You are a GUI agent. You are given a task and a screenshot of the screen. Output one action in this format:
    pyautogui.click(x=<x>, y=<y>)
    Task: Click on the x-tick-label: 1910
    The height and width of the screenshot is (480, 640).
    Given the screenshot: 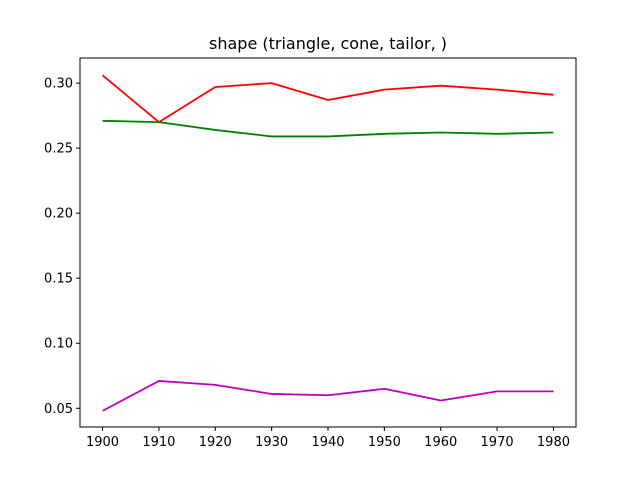 What is the action you would take?
    pyautogui.click(x=158, y=442)
    